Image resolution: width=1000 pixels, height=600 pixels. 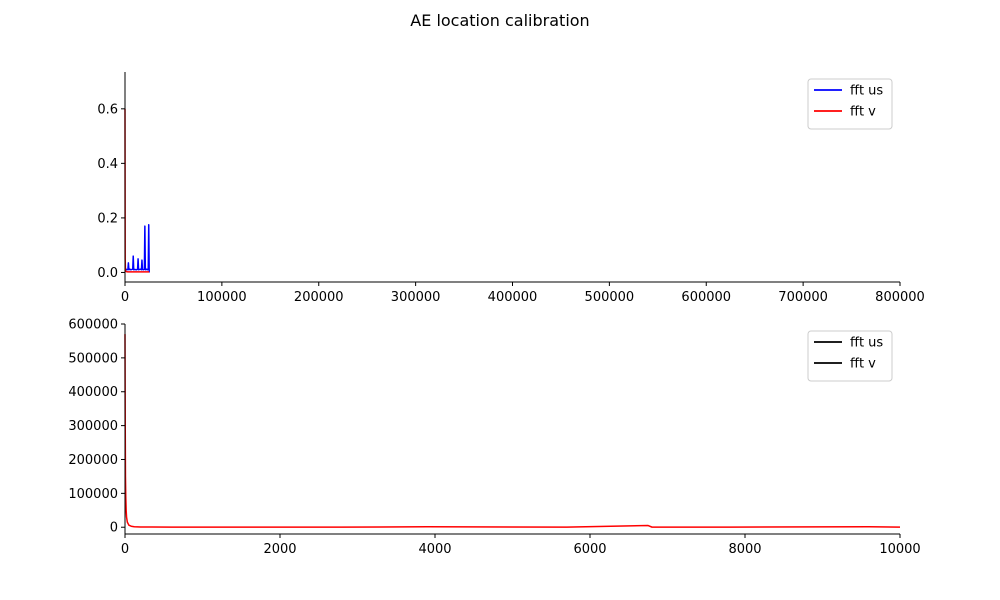 I want to click on y-tick-label: 0, so click(x=114, y=528).